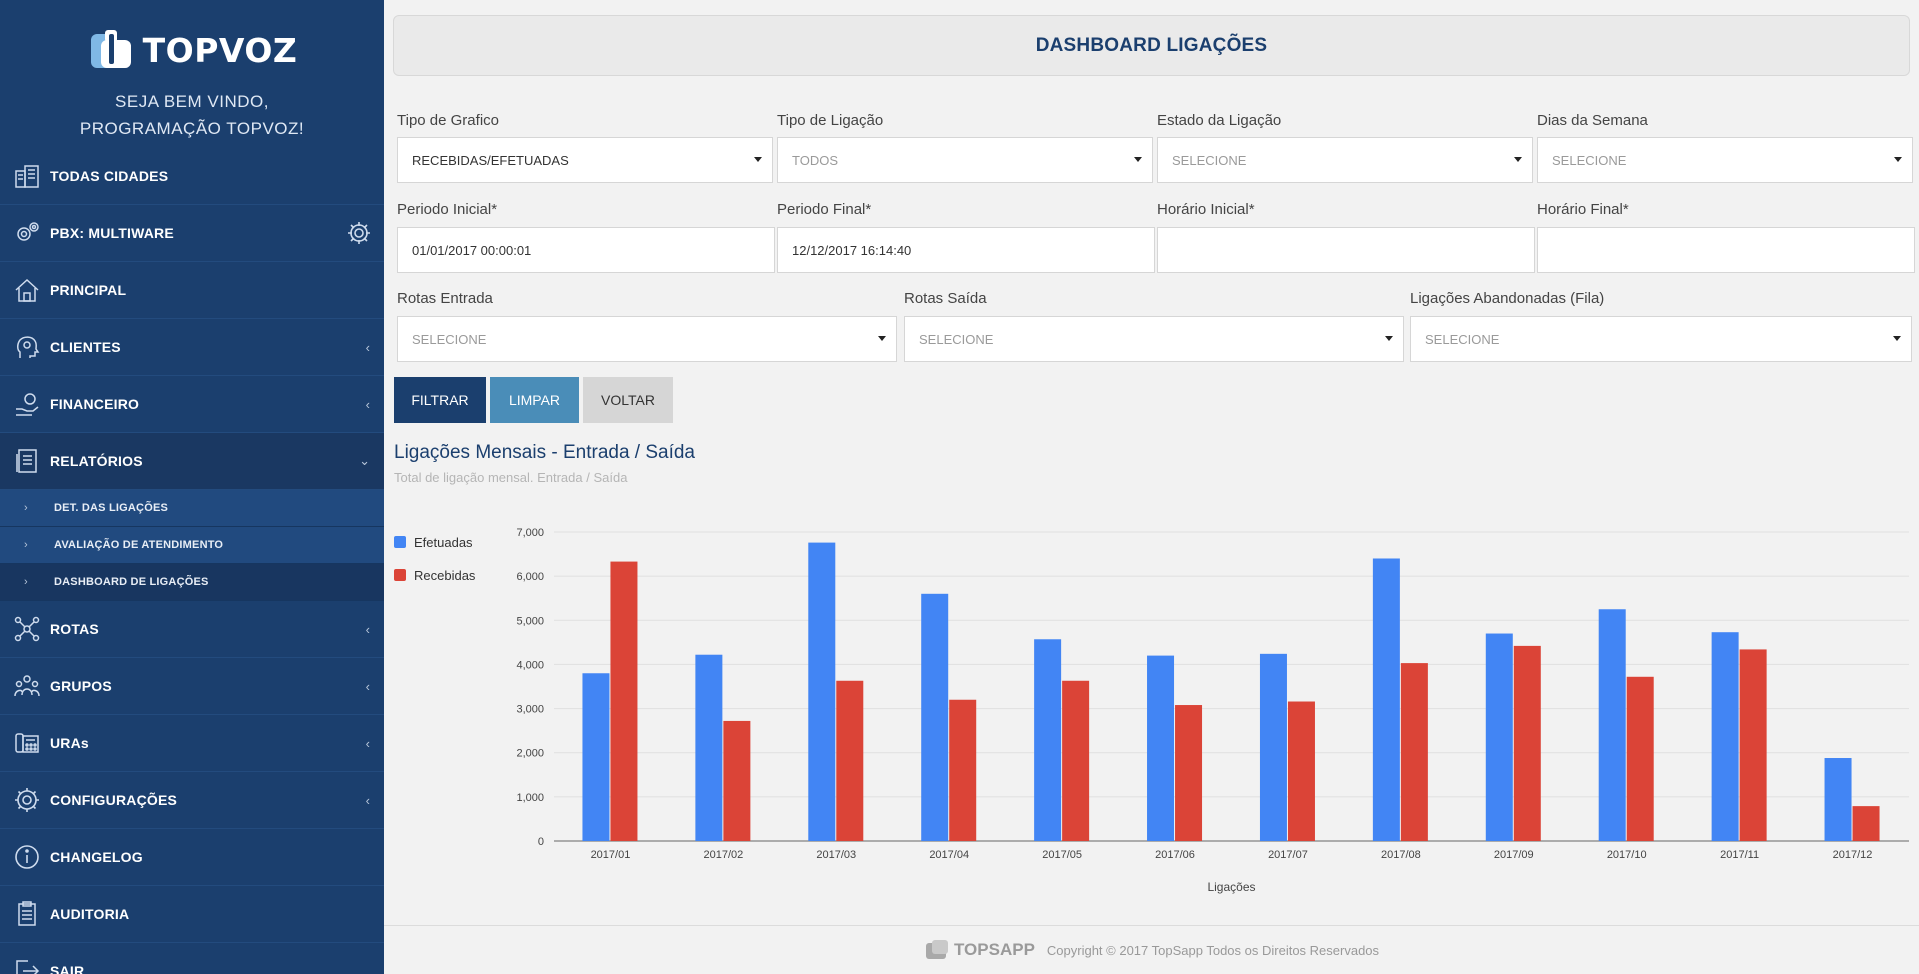  Describe the element at coordinates (192, 404) in the screenshot. I see `sidebar-item-financeiro: FINANCEIRO ‹` at that location.